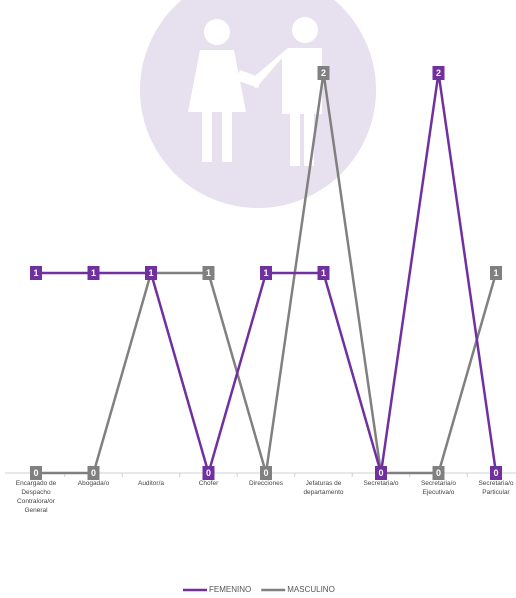 The width and height of the screenshot is (516, 598). What do you see at coordinates (151, 483) in the screenshot?
I see `x-tick-label: Auditor/a` at bounding box center [151, 483].